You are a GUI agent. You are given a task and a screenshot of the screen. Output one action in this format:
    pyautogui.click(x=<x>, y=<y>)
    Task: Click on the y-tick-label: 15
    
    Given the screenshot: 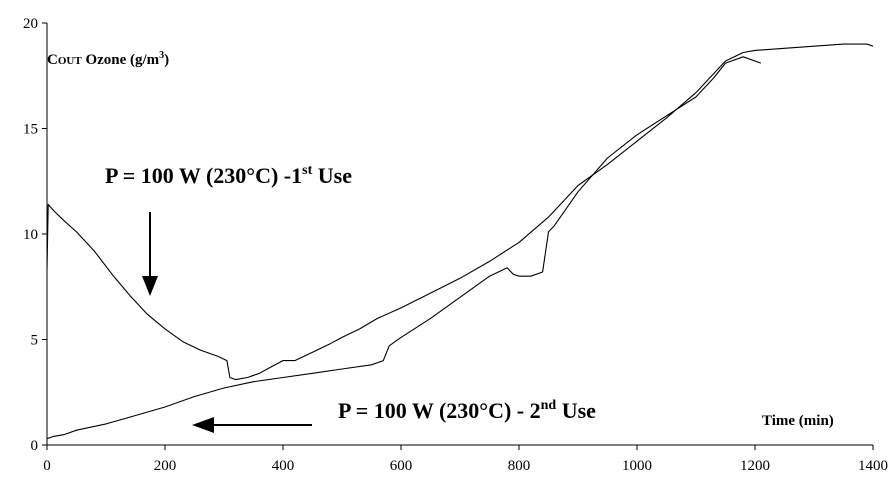 What is the action you would take?
    pyautogui.click(x=30, y=130)
    